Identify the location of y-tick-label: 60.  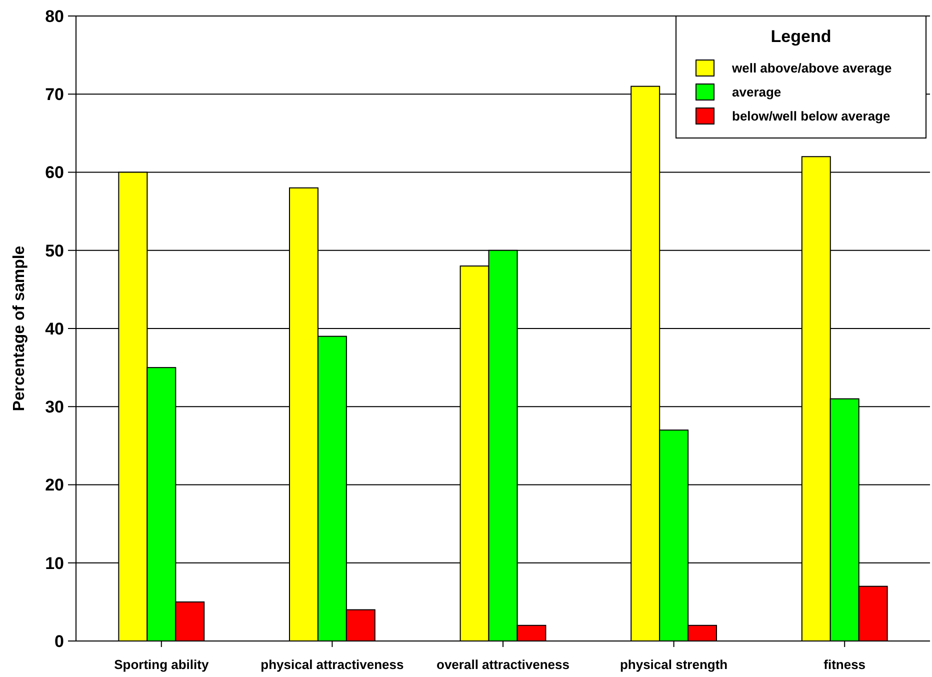
(54, 172).